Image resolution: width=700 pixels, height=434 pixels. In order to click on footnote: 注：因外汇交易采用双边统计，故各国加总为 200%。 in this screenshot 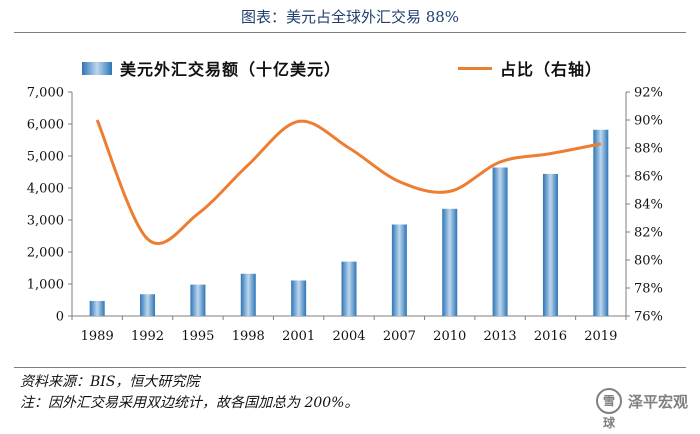, I will do `click(189, 403)`.